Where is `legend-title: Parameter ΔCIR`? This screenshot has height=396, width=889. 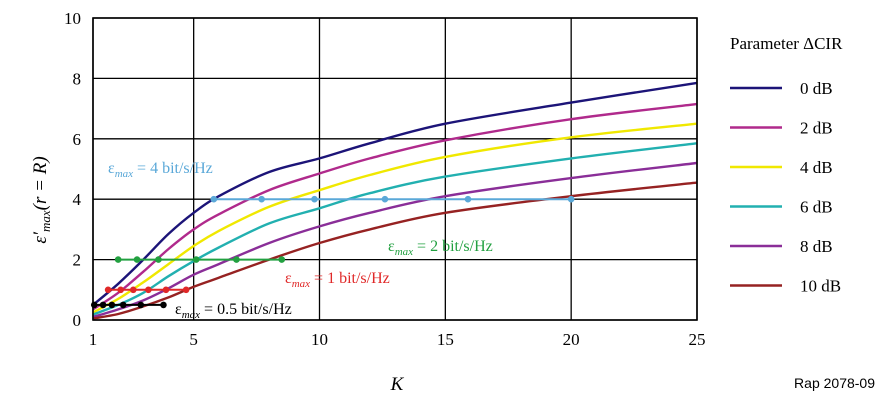 legend-title: Parameter ΔCIR is located at coordinates (786, 43).